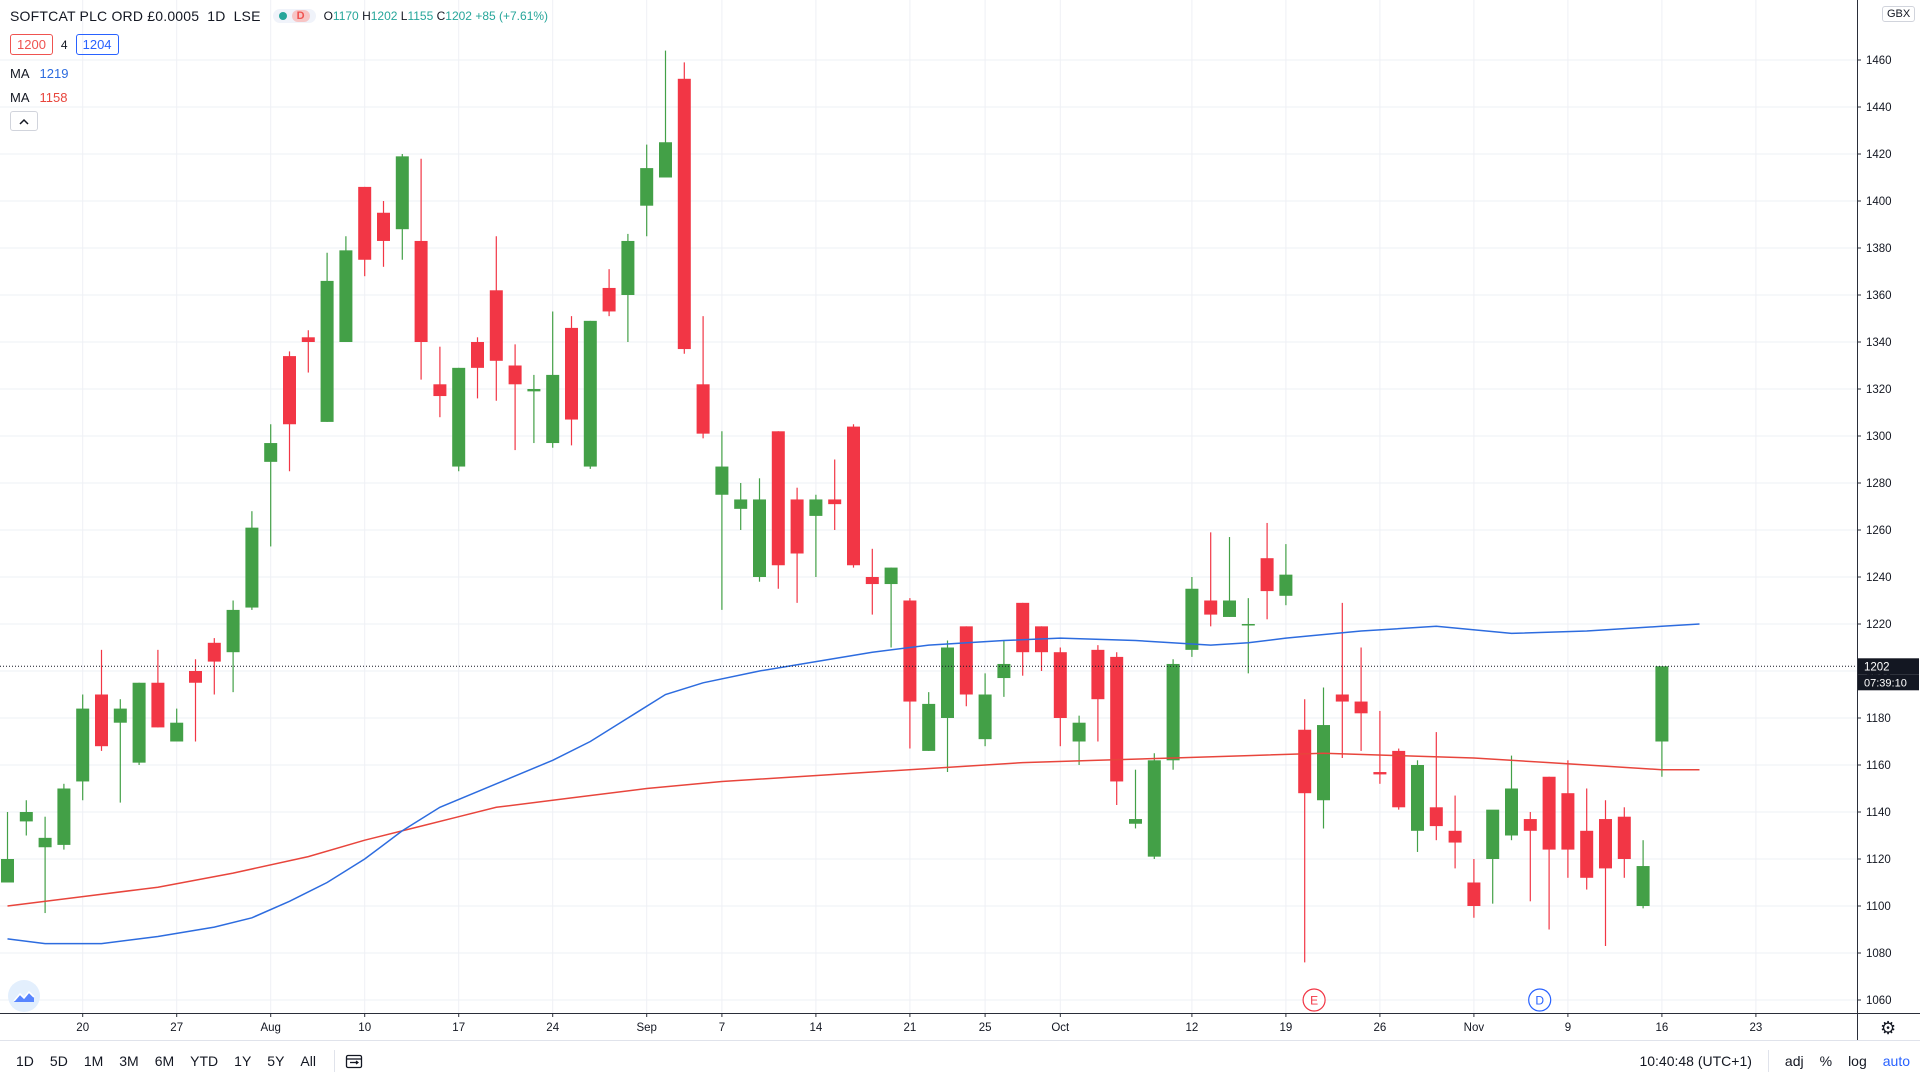 Image resolution: width=1920 pixels, height=1081 pixels. Describe the element at coordinates (129, 1061) in the screenshot. I see `range-3m: 3M` at that location.